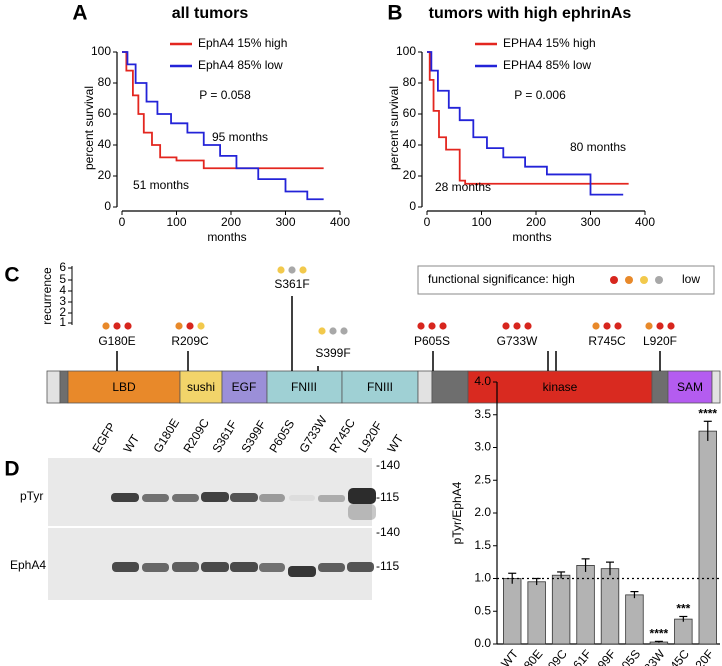 The height and width of the screenshot is (666, 722). Describe the element at coordinates (225, 95) in the screenshot. I see `annotation: P = 0.058` at that location.